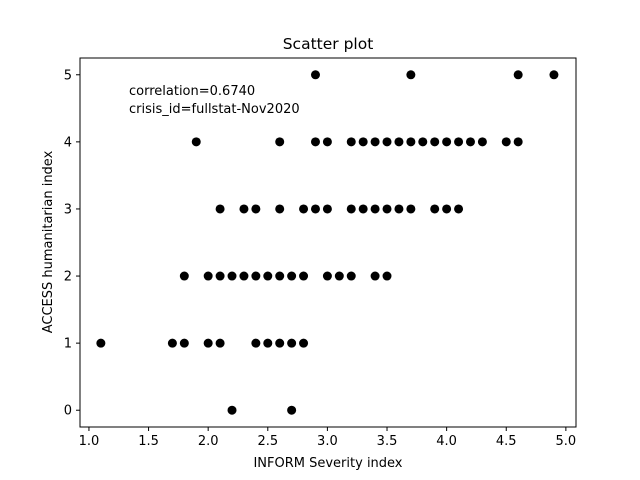 The height and width of the screenshot is (480, 640). Describe the element at coordinates (208, 441) in the screenshot. I see `x-tick-label: 2.0` at that location.